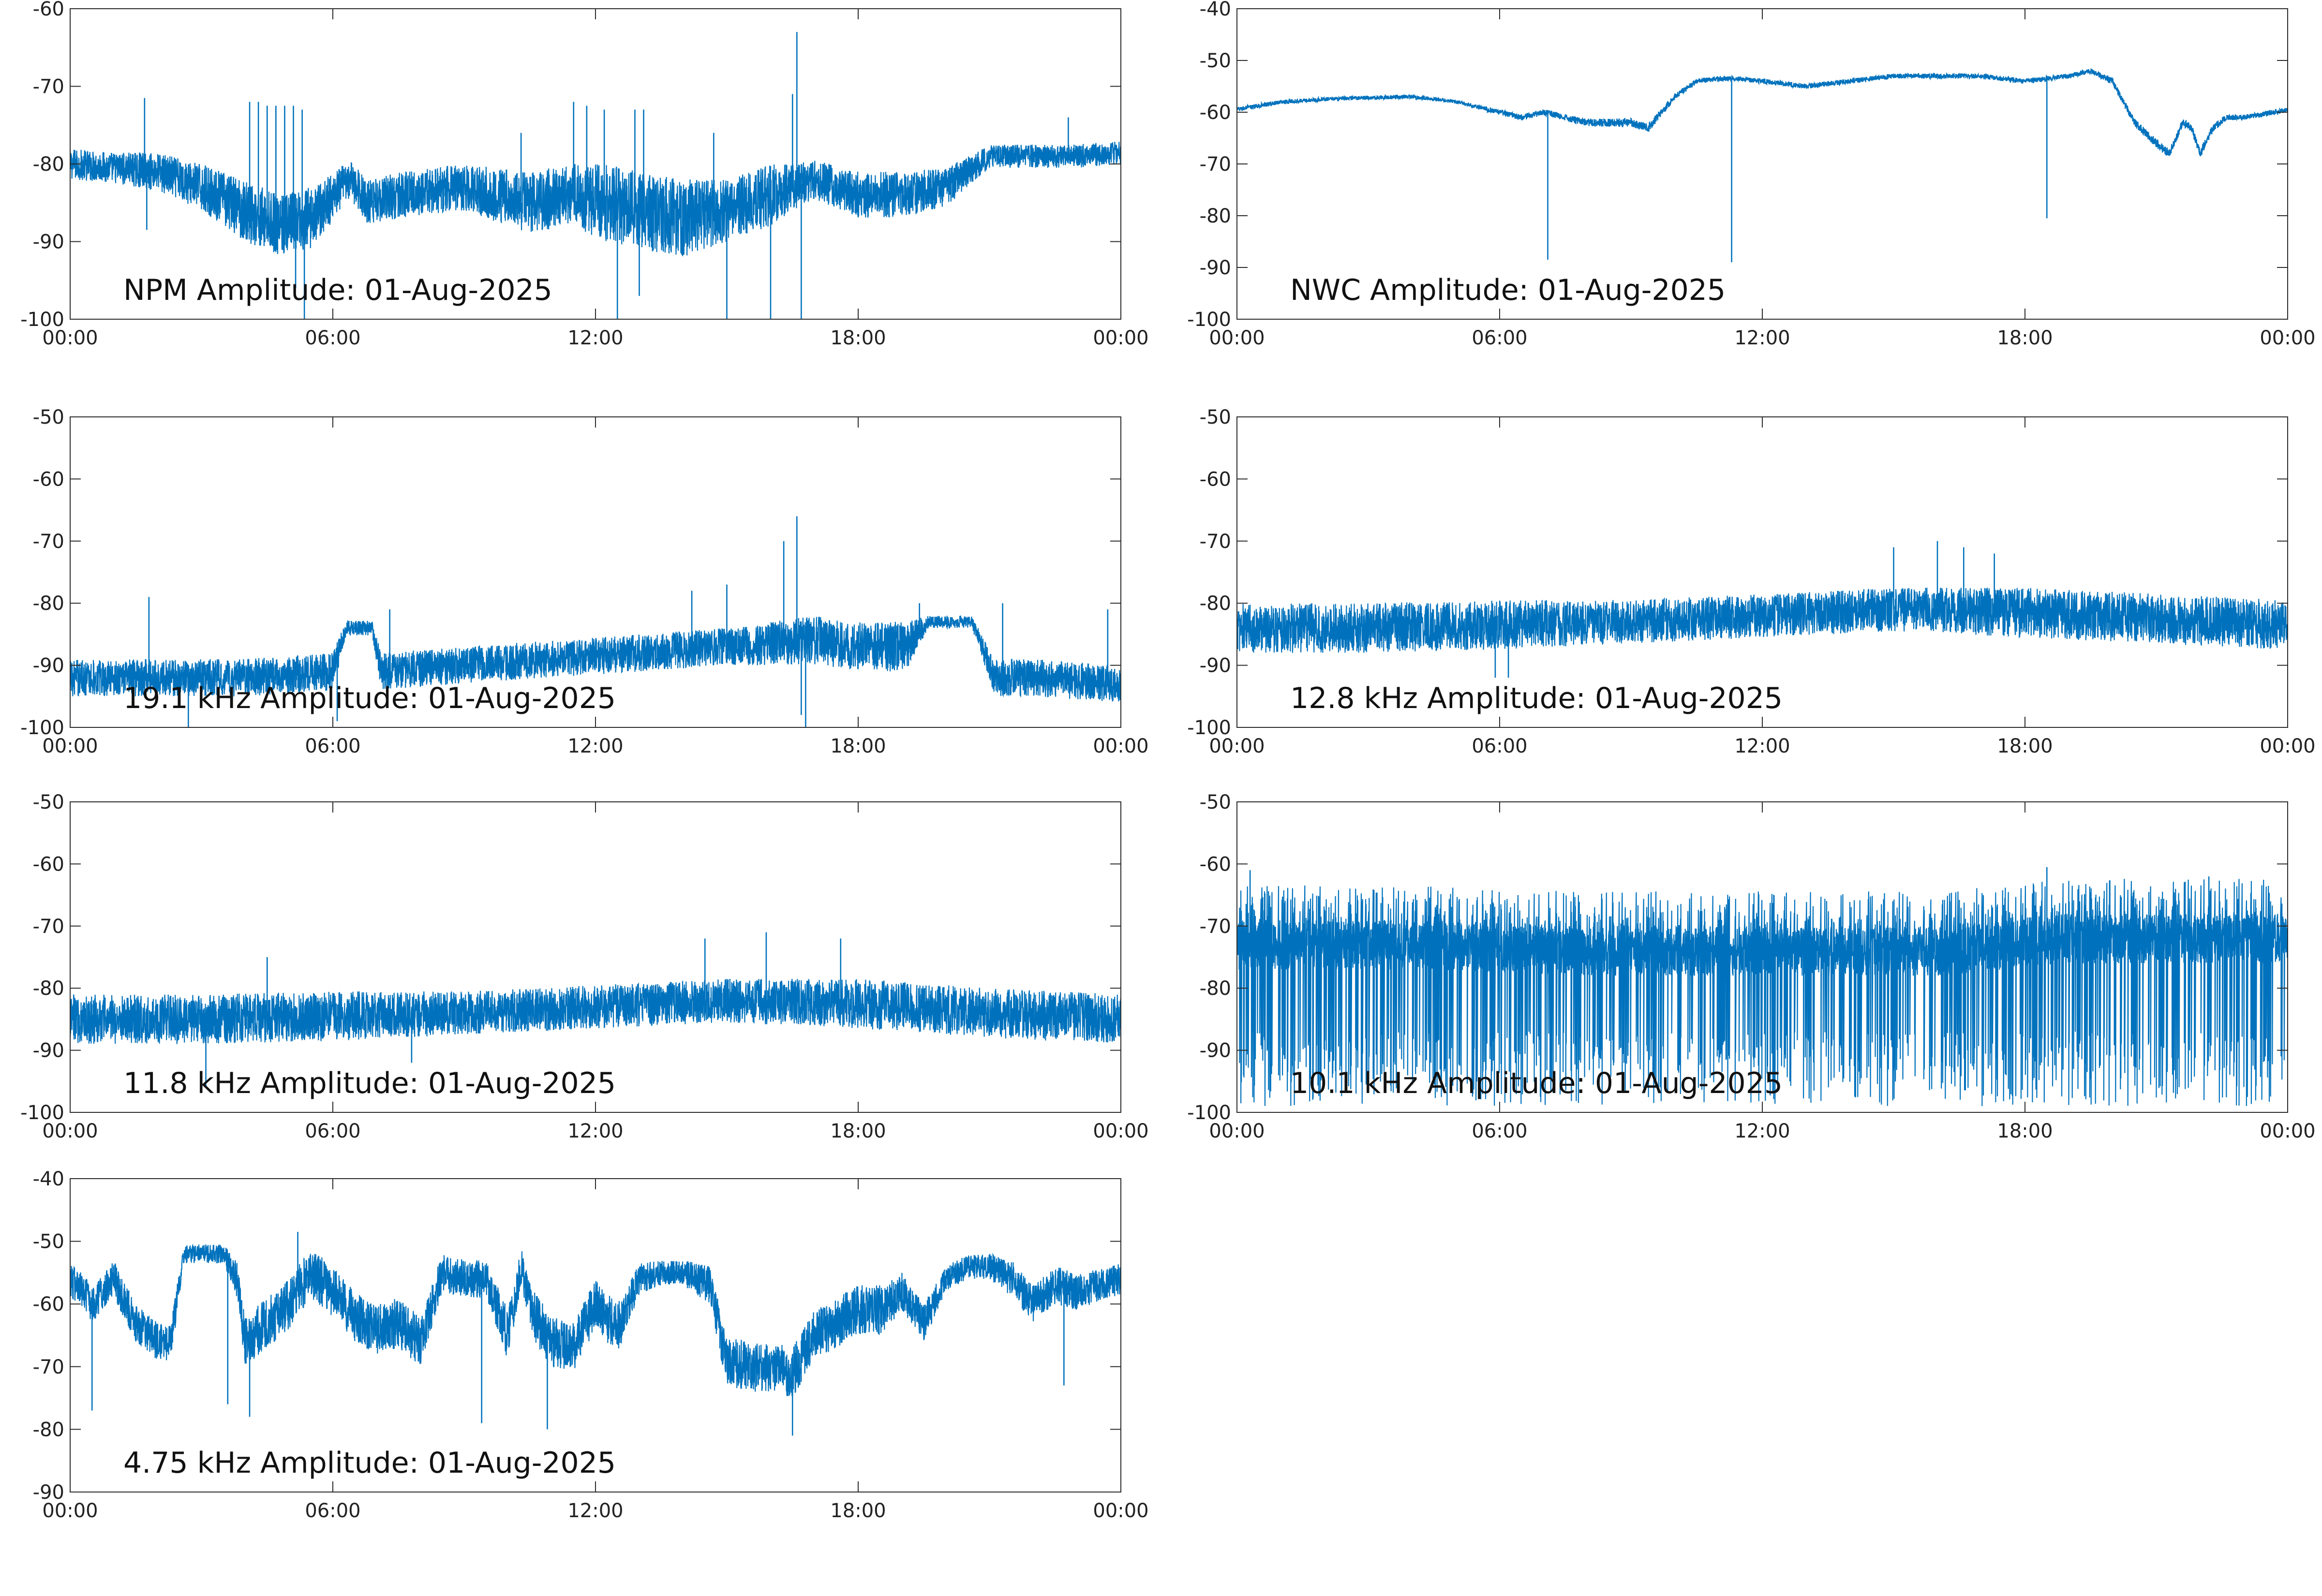  I want to click on panel-title: 10.1 kHz Amplitude: 01-Aug-2025, so click(1536, 1083).